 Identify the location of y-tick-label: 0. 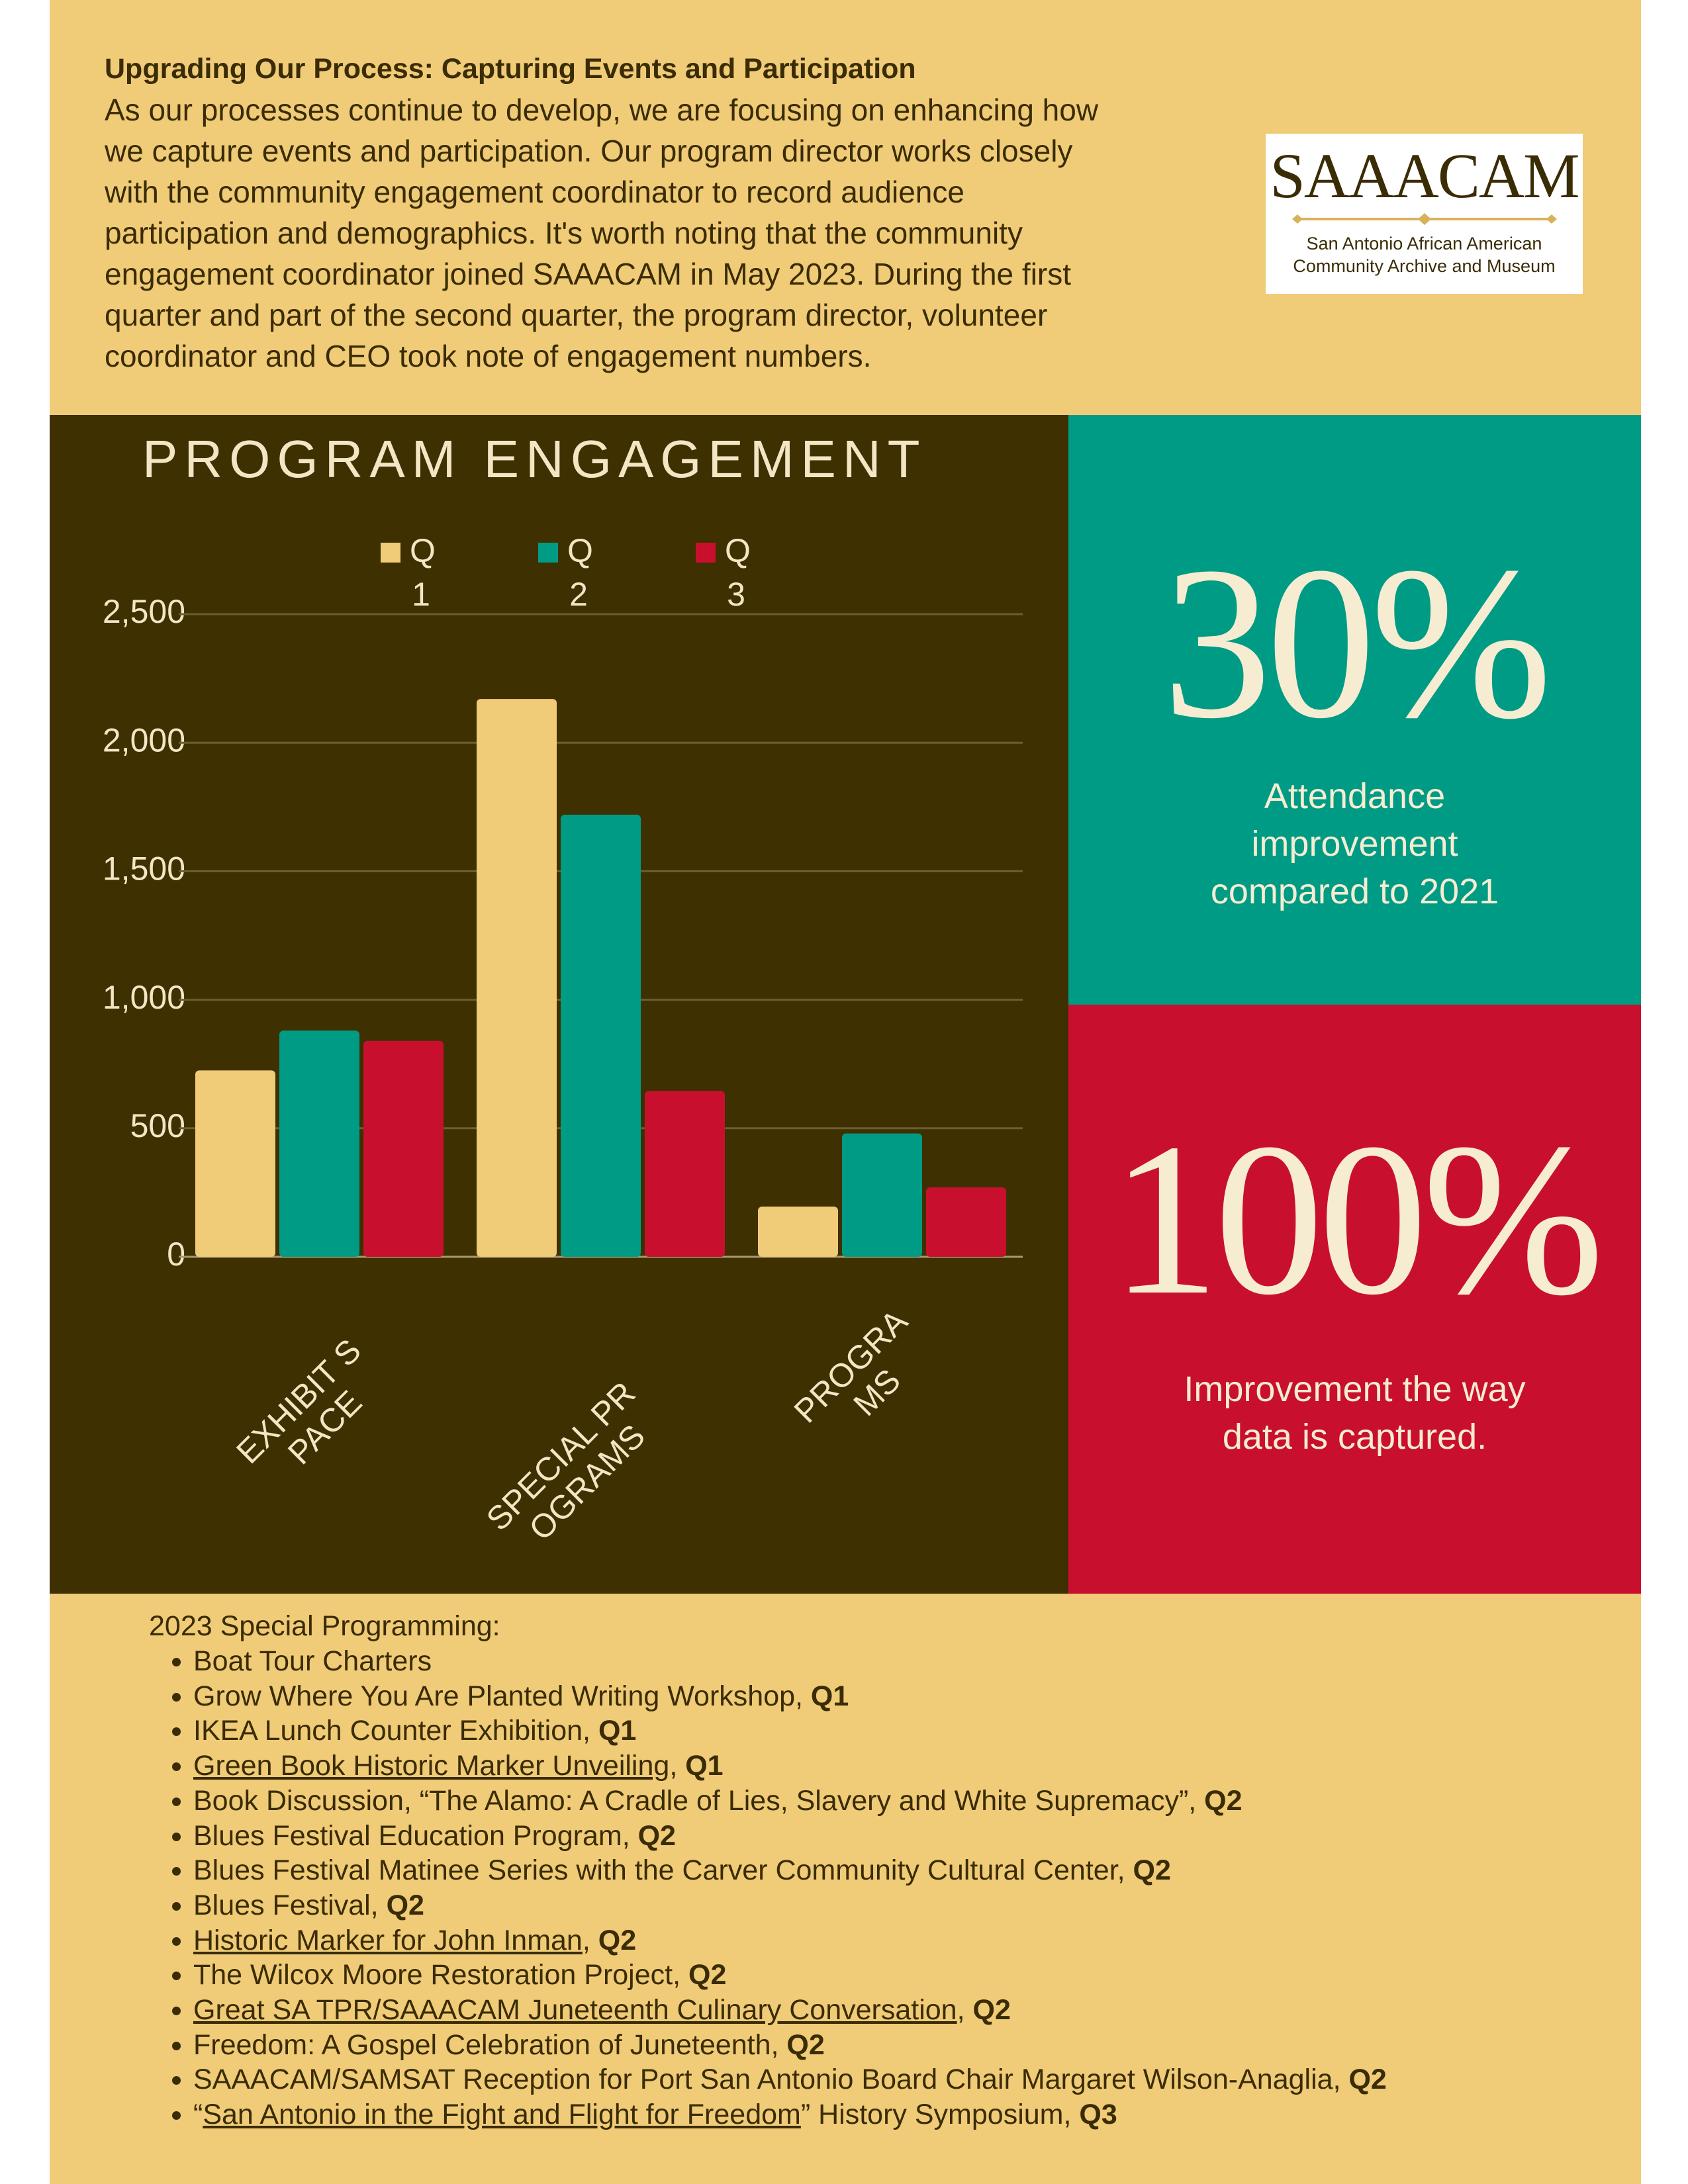
(176, 1254).